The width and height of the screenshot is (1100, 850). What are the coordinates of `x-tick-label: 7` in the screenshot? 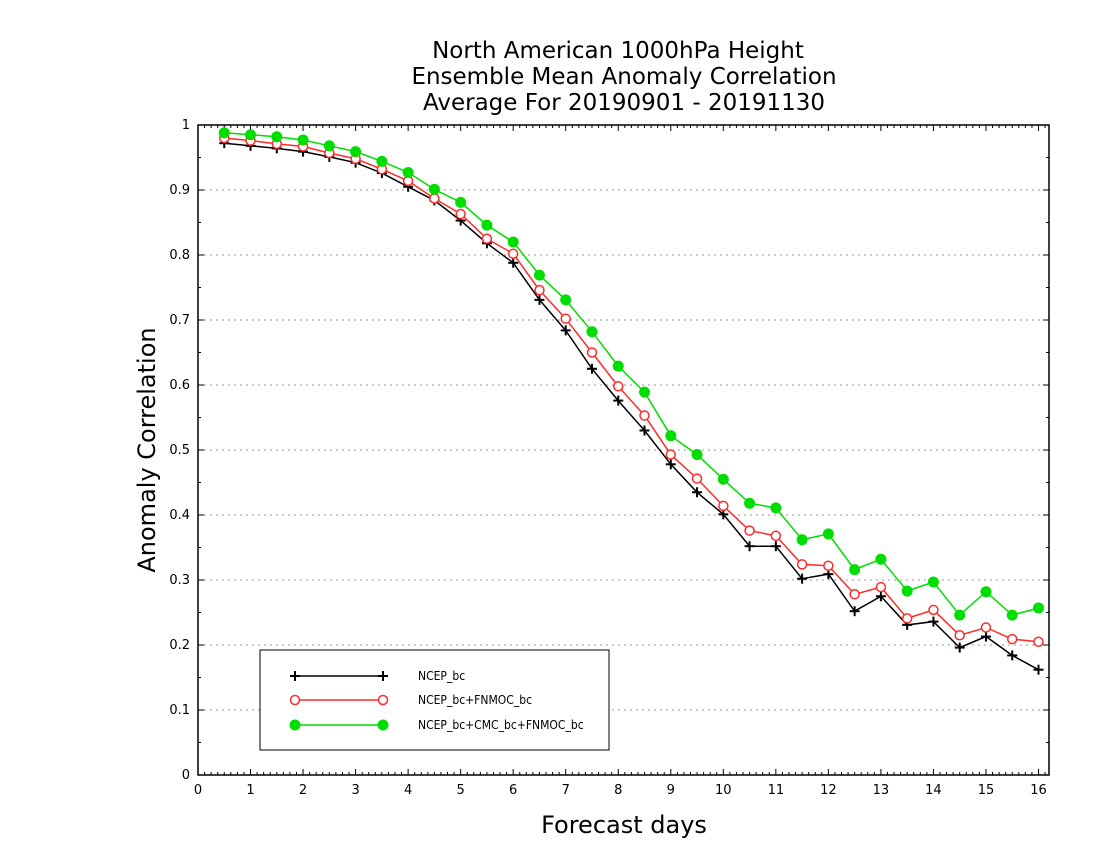 It's located at (566, 790).